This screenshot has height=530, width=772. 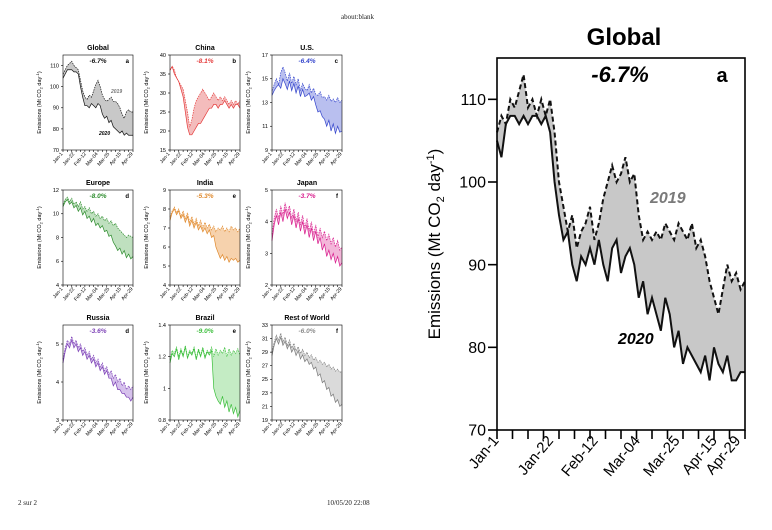 I want to click on y-tick-label: 17, so click(x=265, y=56).